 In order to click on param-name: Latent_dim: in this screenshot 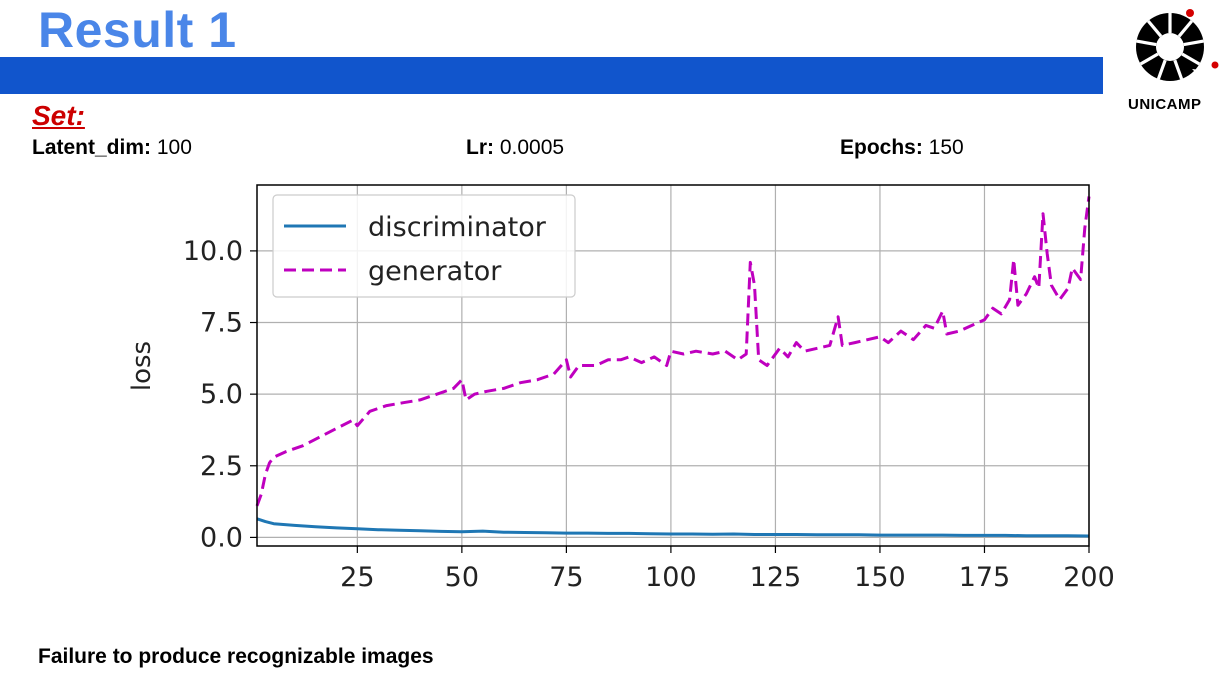, I will do `click(92, 147)`.